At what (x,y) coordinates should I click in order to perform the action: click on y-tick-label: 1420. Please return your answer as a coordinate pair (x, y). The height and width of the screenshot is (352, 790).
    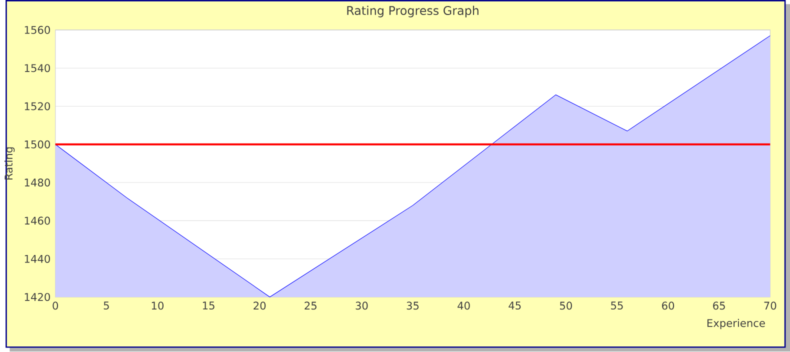
    Looking at the image, I should click on (37, 297).